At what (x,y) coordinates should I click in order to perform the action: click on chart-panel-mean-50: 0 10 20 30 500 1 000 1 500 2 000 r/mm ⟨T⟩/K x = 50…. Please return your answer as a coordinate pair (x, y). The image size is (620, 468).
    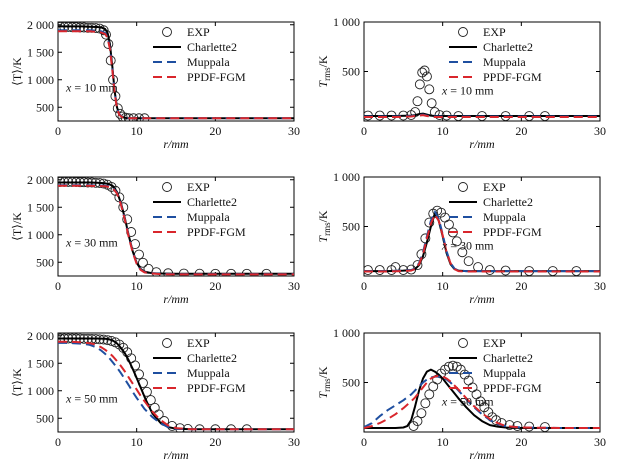
    Looking at the image, I should click on (155, 395).